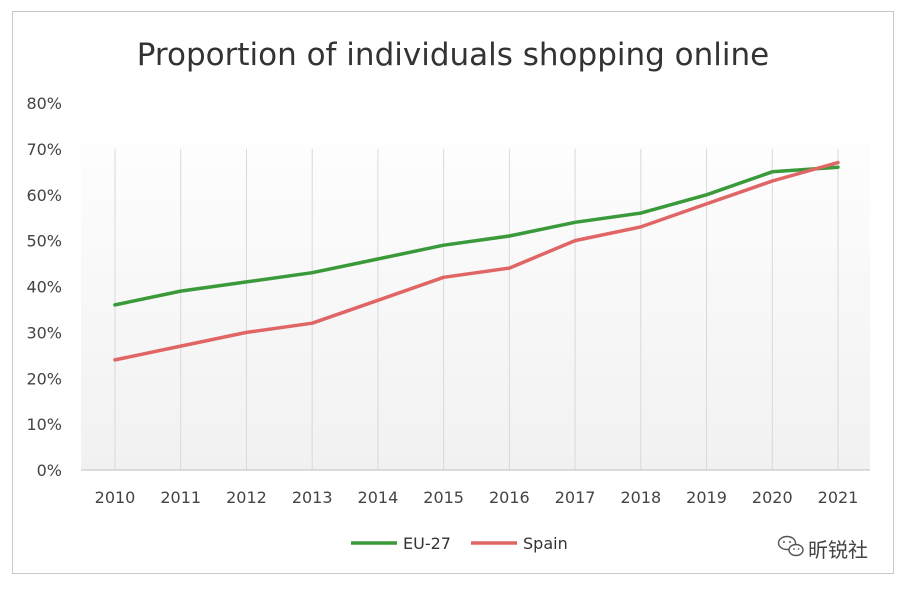 The height and width of the screenshot is (590, 910). I want to click on watermark: 昕锐社, so click(822, 548).